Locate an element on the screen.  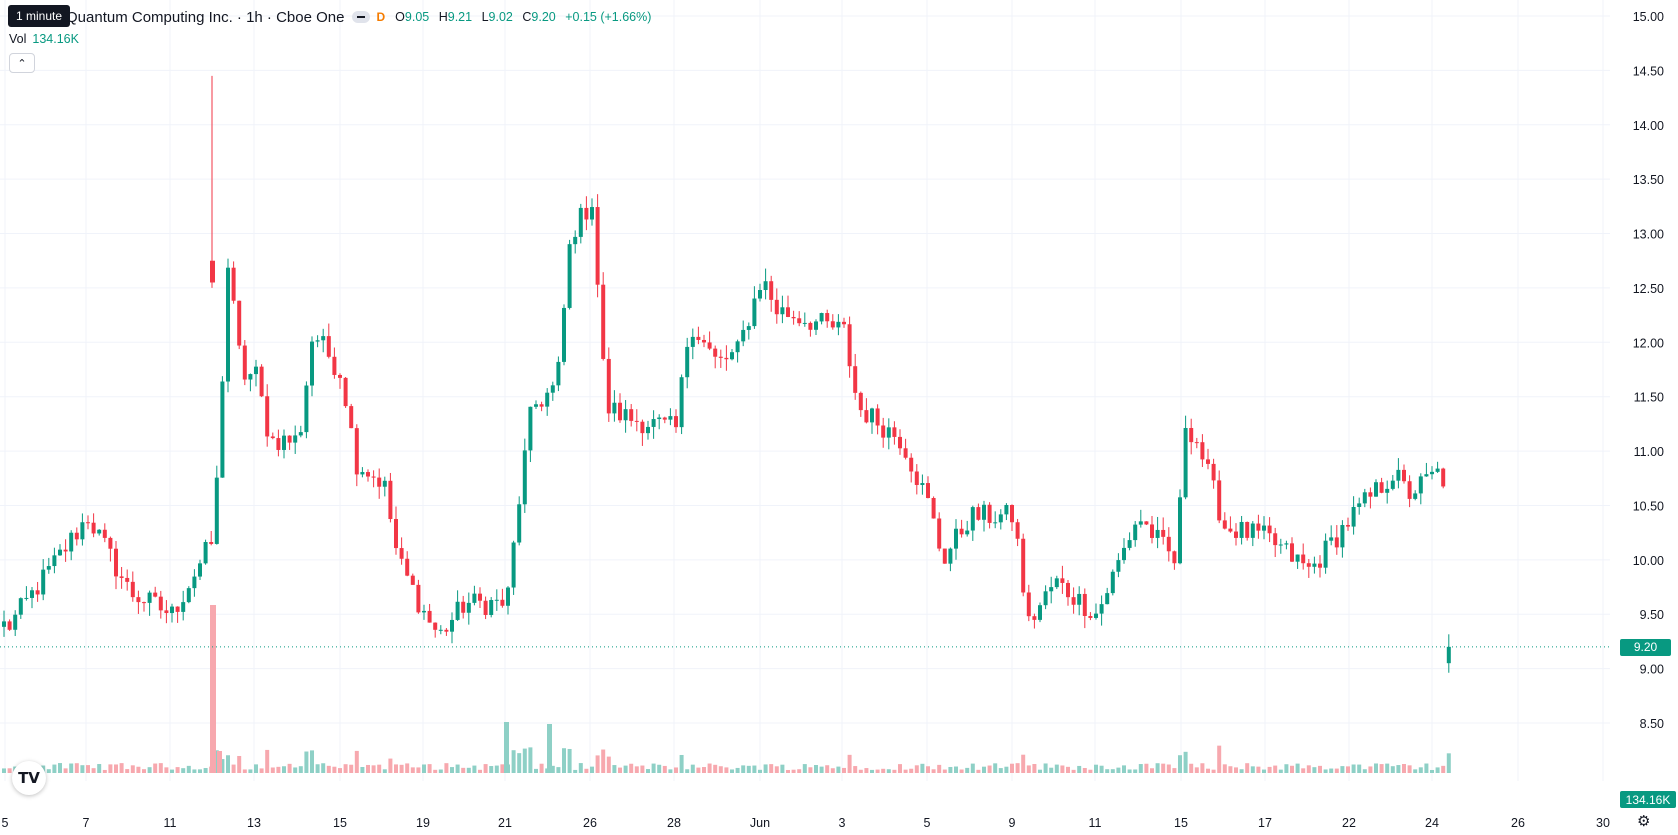
open-value: 9.05 is located at coordinates (417, 17).